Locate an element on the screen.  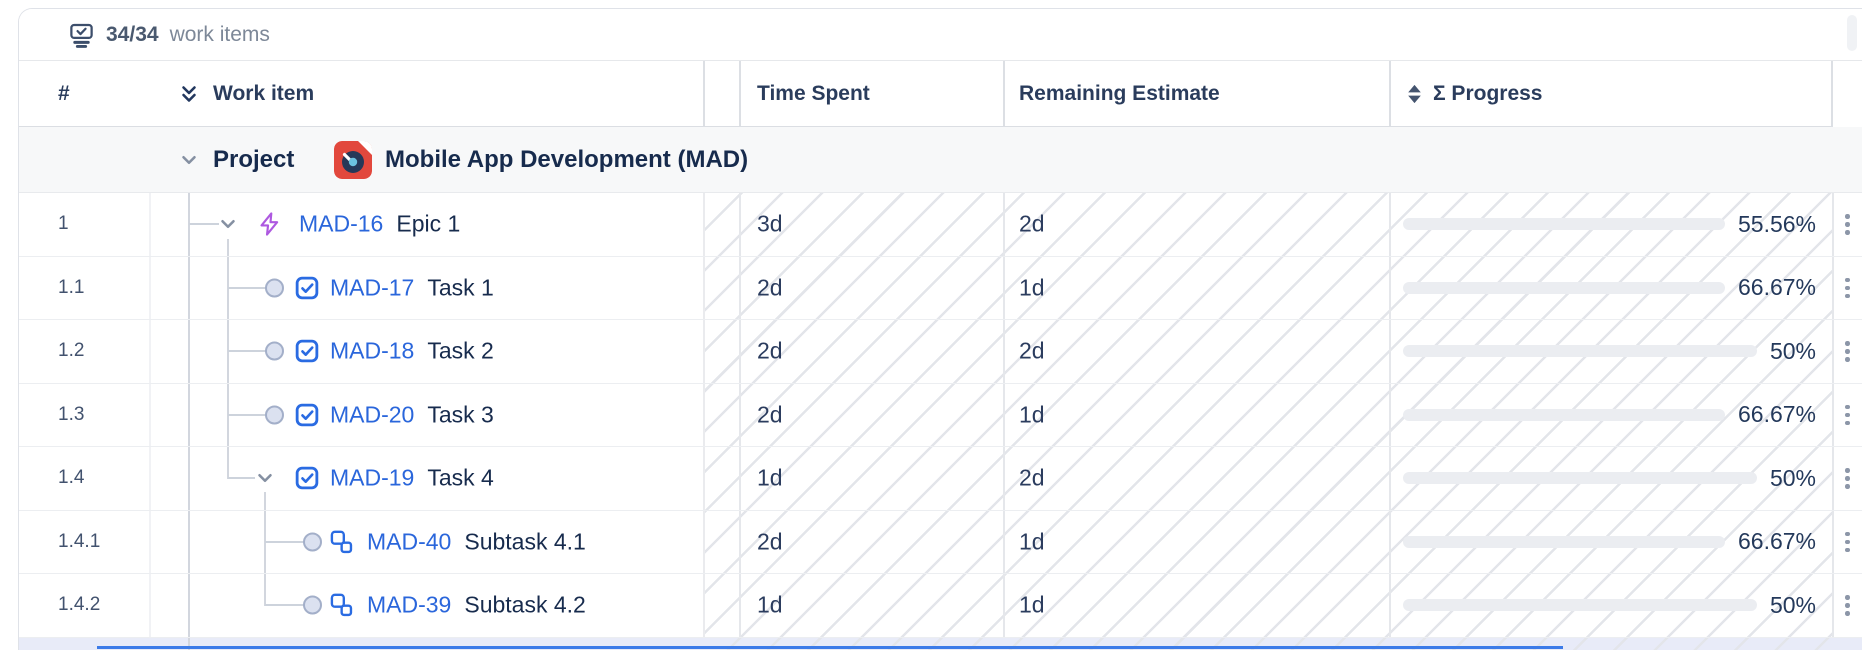
topbar: 34/34 work items is located at coordinates (940, 35).